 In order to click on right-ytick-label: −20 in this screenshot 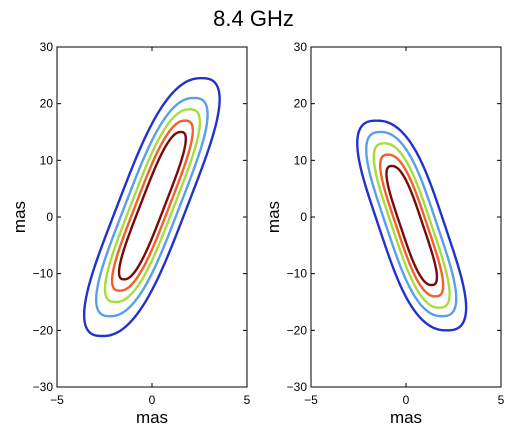, I will do `click(297, 330)`.